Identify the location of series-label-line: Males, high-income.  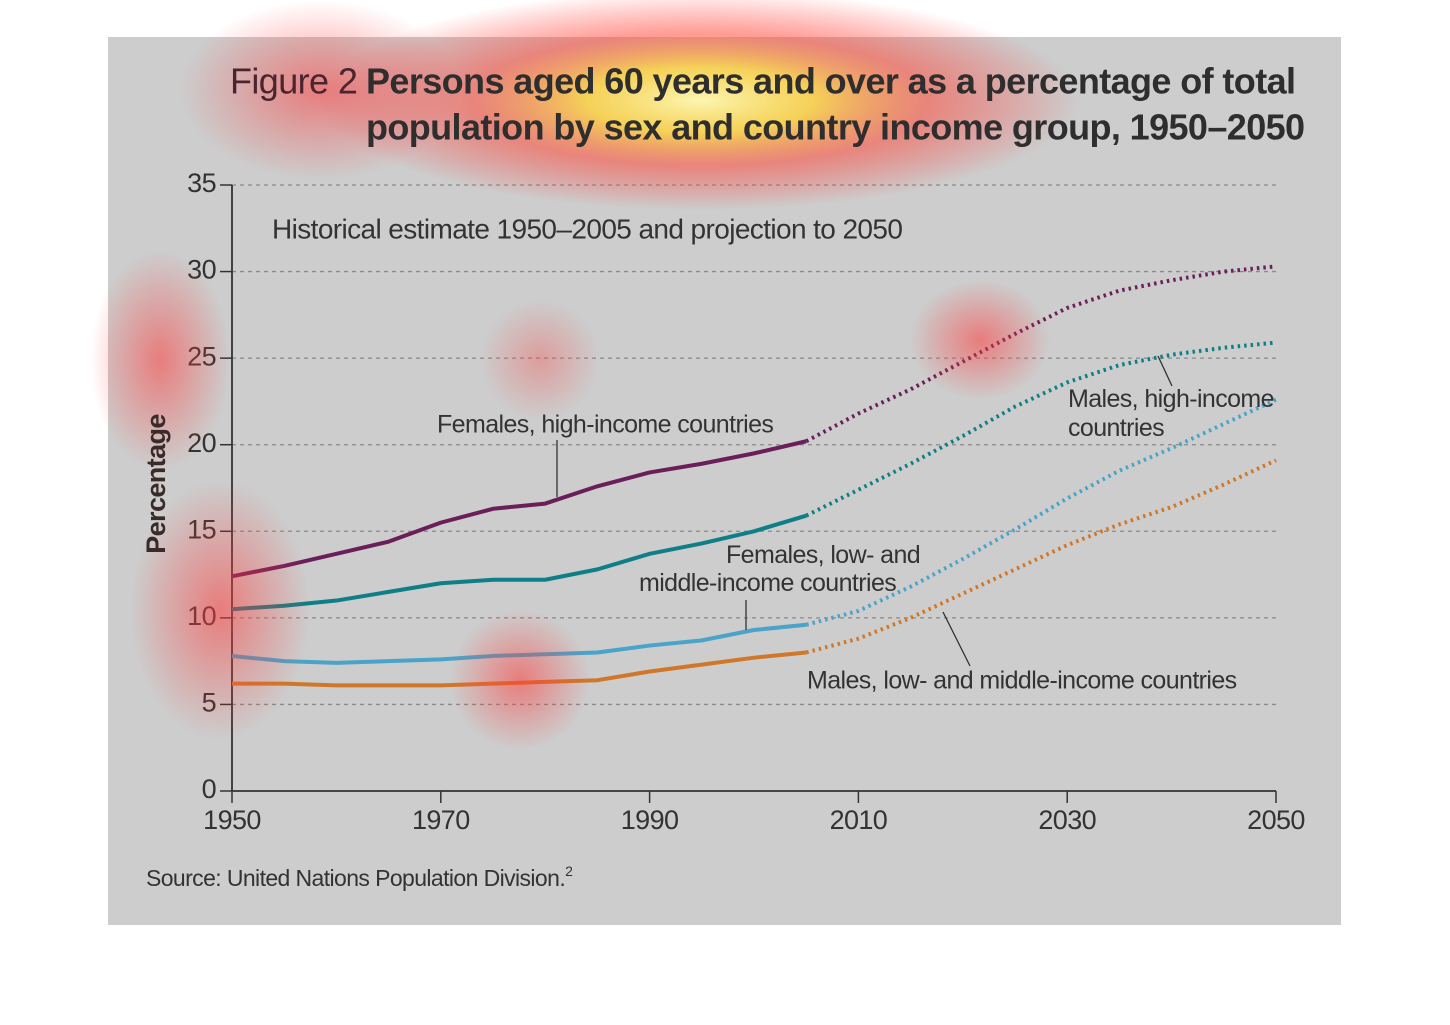
(1171, 399).